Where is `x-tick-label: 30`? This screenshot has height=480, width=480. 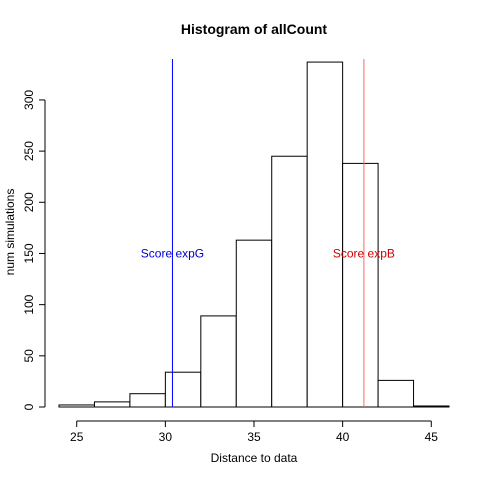
x-tick-label: 30 is located at coordinates (166, 437).